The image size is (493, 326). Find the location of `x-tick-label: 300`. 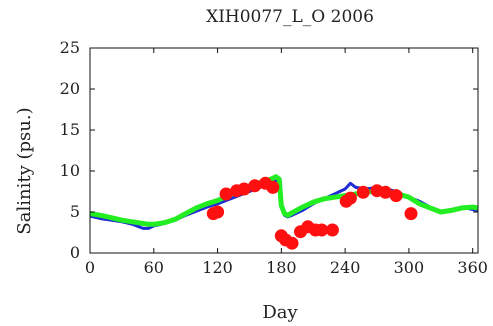

x-tick-label: 300 is located at coordinates (409, 267).